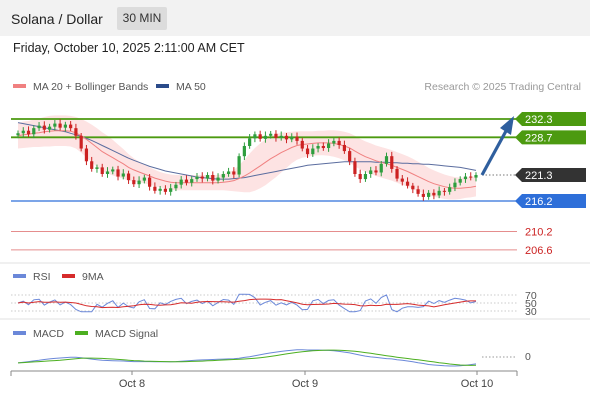  Describe the element at coordinates (19, 276) in the screenshot. I see `rsi-legend-swatch` at that location.